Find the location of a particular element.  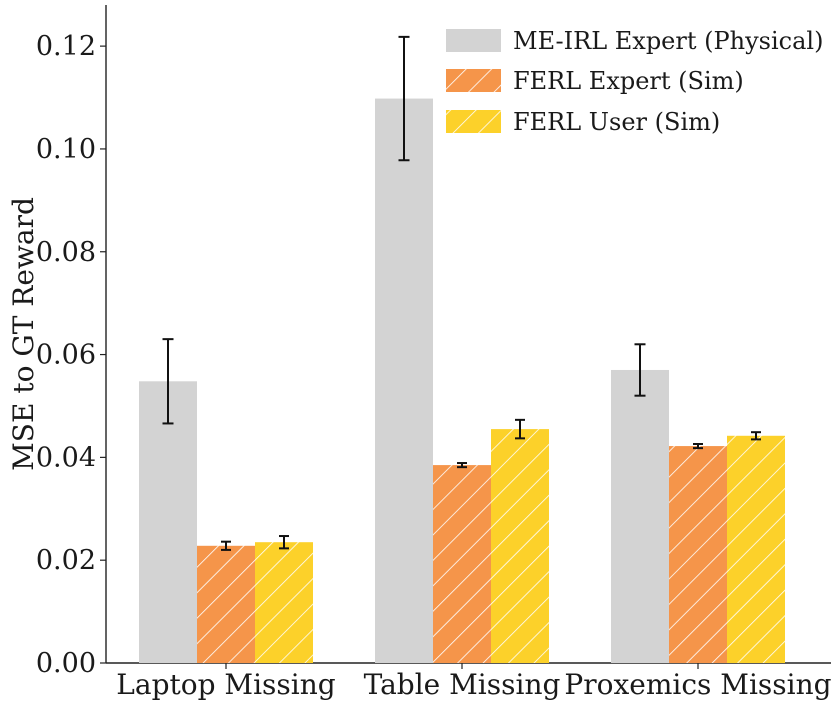

y-tick-label: 0.08 is located at coordinates (66, 252).